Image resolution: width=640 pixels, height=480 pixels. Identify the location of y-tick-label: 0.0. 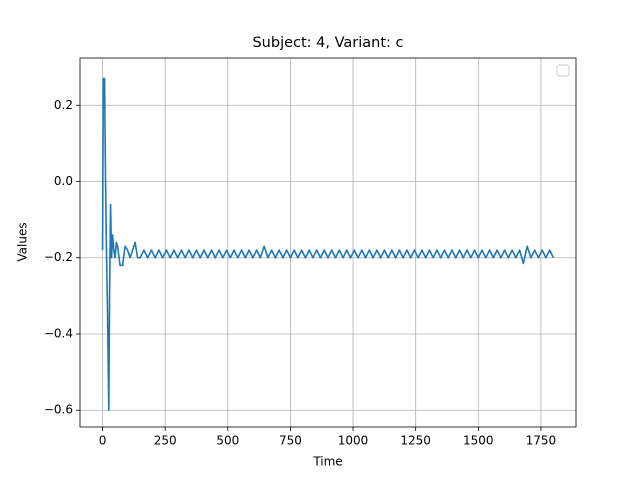
(63, 181).